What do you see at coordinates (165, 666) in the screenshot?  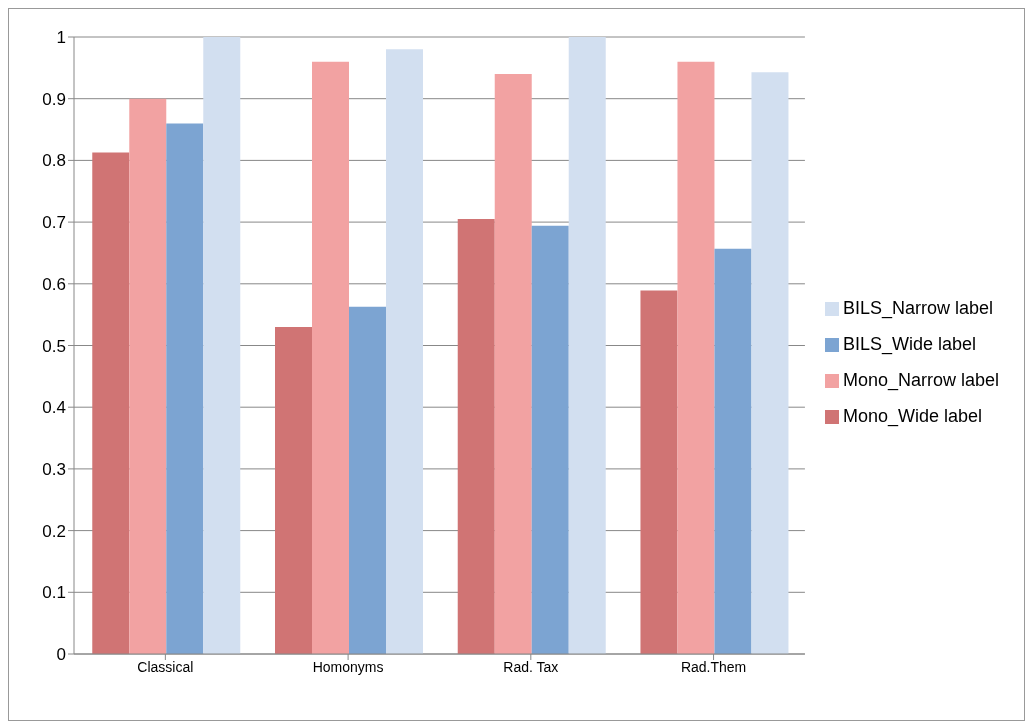 I see `x-tick-label: Classical` at bounding box center [165, 666].